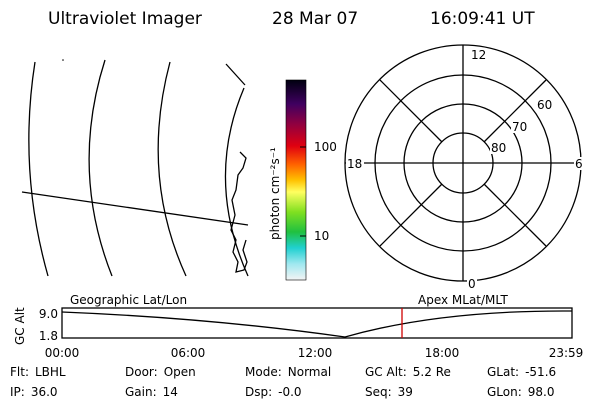 The image size is (600, 400). I want to click on status-field: IP: 36.0, so click(34, 392).